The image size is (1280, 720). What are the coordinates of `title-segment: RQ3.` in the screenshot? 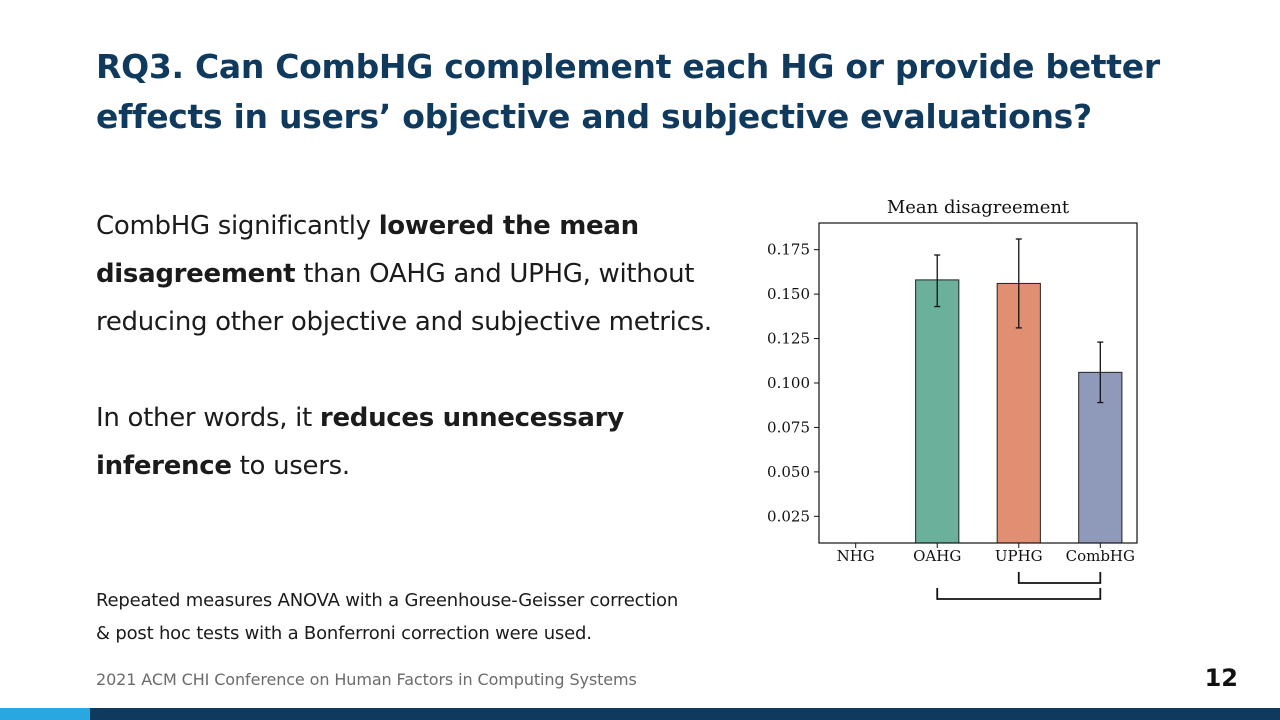 It's located at (140, 66).